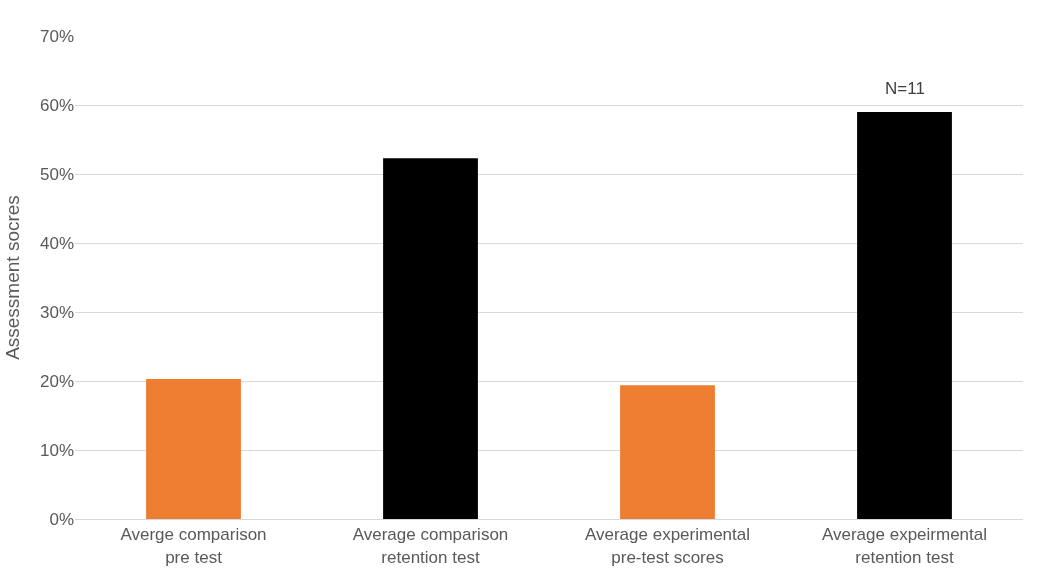  Describe the element at coordinates (56, 105) in the screenshot. I see `y-tick-label: 60%` at that location.